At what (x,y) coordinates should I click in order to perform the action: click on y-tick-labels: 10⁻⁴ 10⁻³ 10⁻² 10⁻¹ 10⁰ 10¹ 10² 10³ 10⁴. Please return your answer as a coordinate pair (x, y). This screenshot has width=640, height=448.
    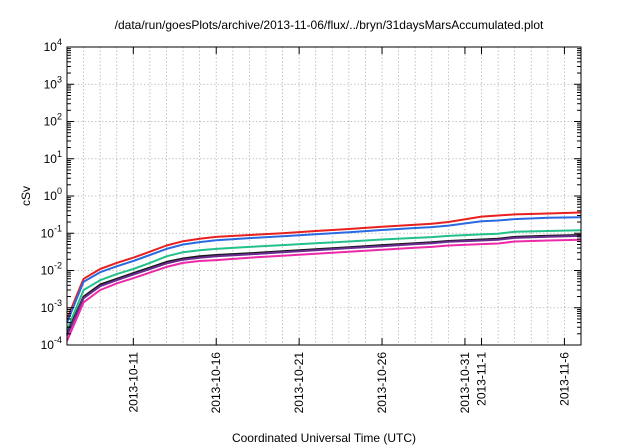
    Looking at the image, I should click on (51, 194).